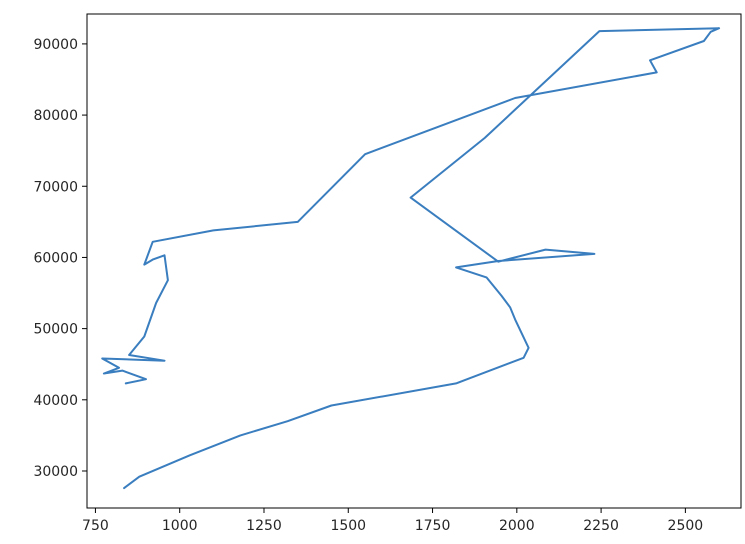 The image size is (745, 544). I want to click on y-tick-label: 80000, so click(55, 116).